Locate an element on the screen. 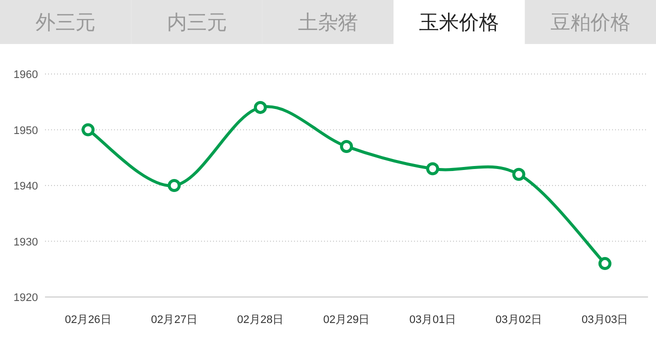 The width and height of the screenshot is (656, 341). x-tick-label: 03月03日 is located at coordinates (605, 320).